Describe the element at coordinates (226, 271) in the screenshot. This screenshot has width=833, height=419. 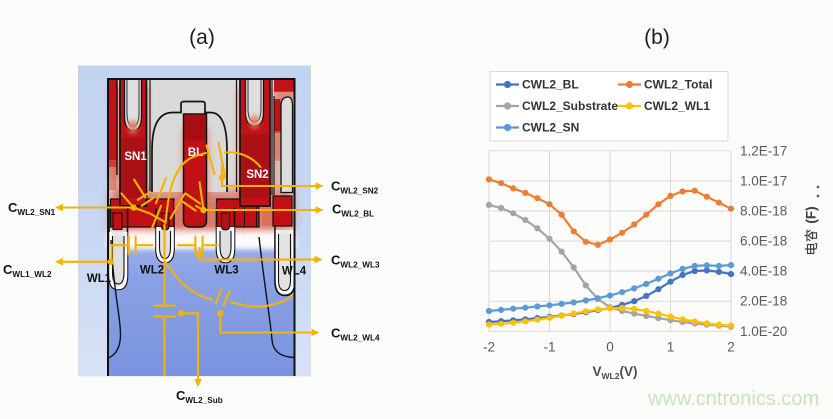
I see `svg-text: WL3` at that location.